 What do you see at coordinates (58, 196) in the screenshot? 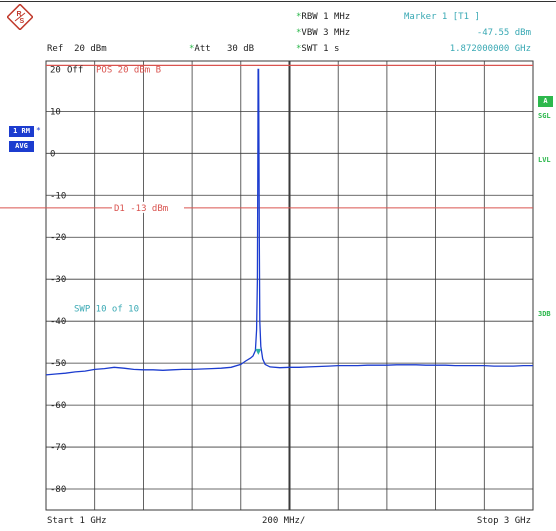
I see `y-tick-label: -10` at bounding box center [58, 196].